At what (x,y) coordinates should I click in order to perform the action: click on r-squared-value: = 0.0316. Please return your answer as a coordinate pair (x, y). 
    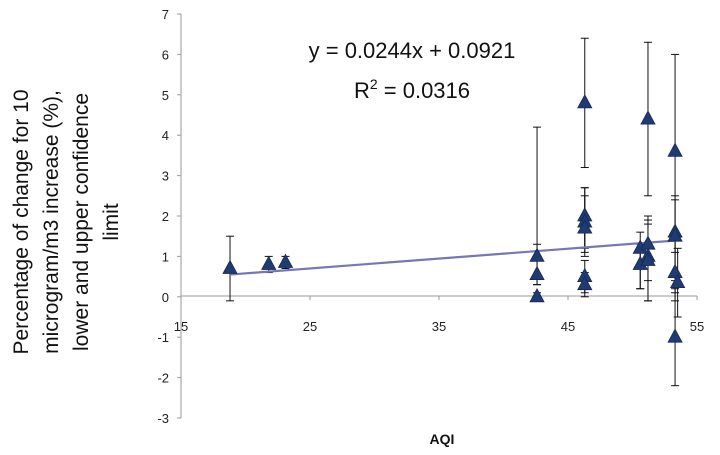
    Looking at the image, I should click on (424, 90).